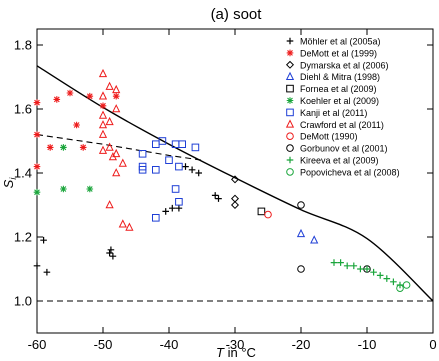 This screenshot has height=361, width=439. I want to click on dashed-reference-line, so click(119, 147).